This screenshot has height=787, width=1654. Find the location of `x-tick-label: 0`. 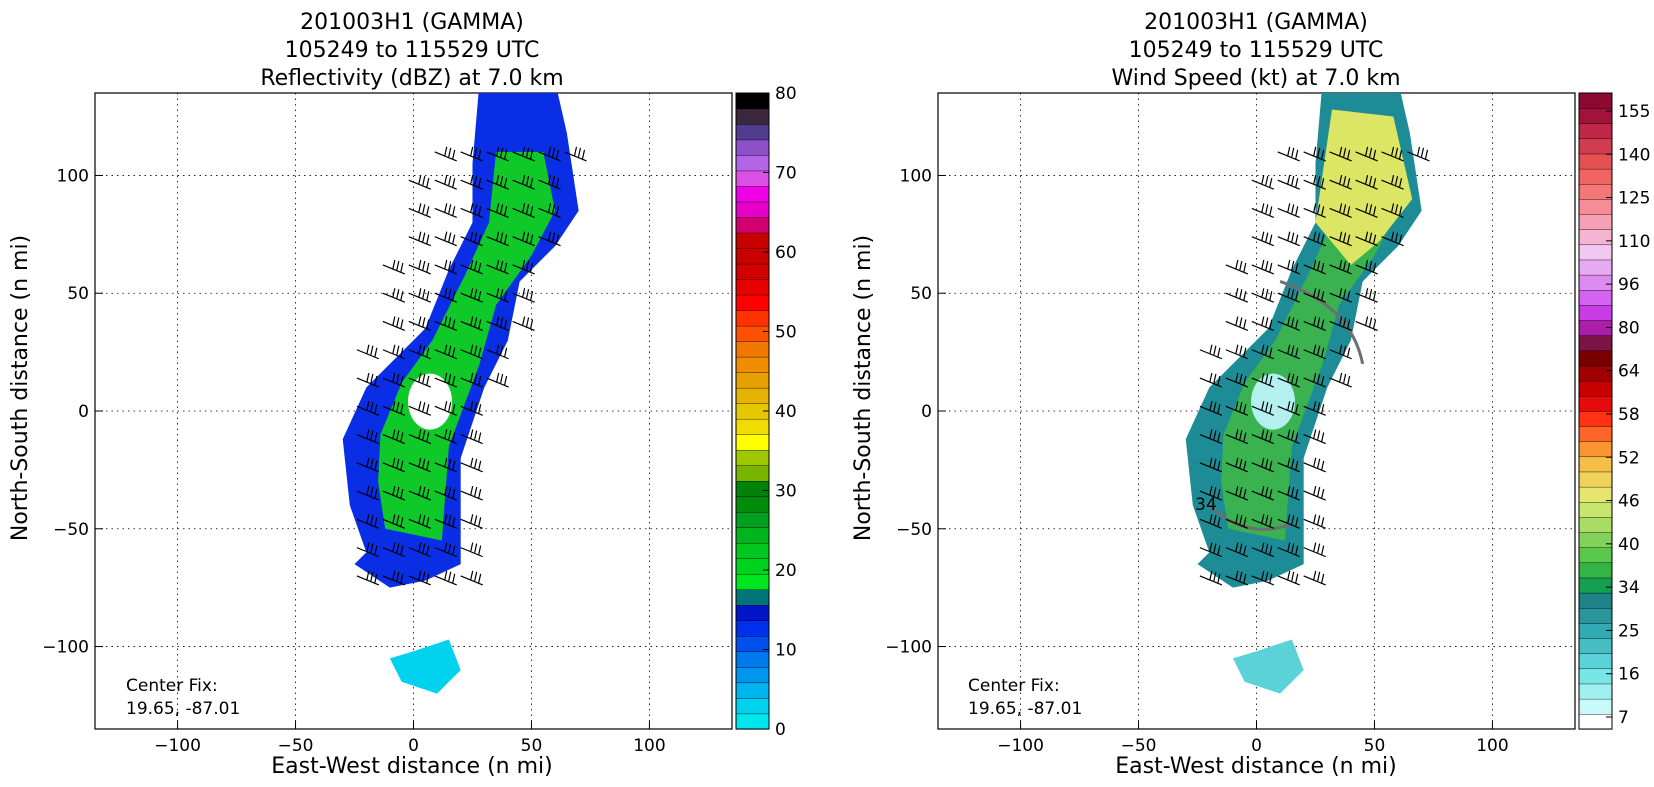

x-tick-label: 0 is located at coordinates (413, 746).